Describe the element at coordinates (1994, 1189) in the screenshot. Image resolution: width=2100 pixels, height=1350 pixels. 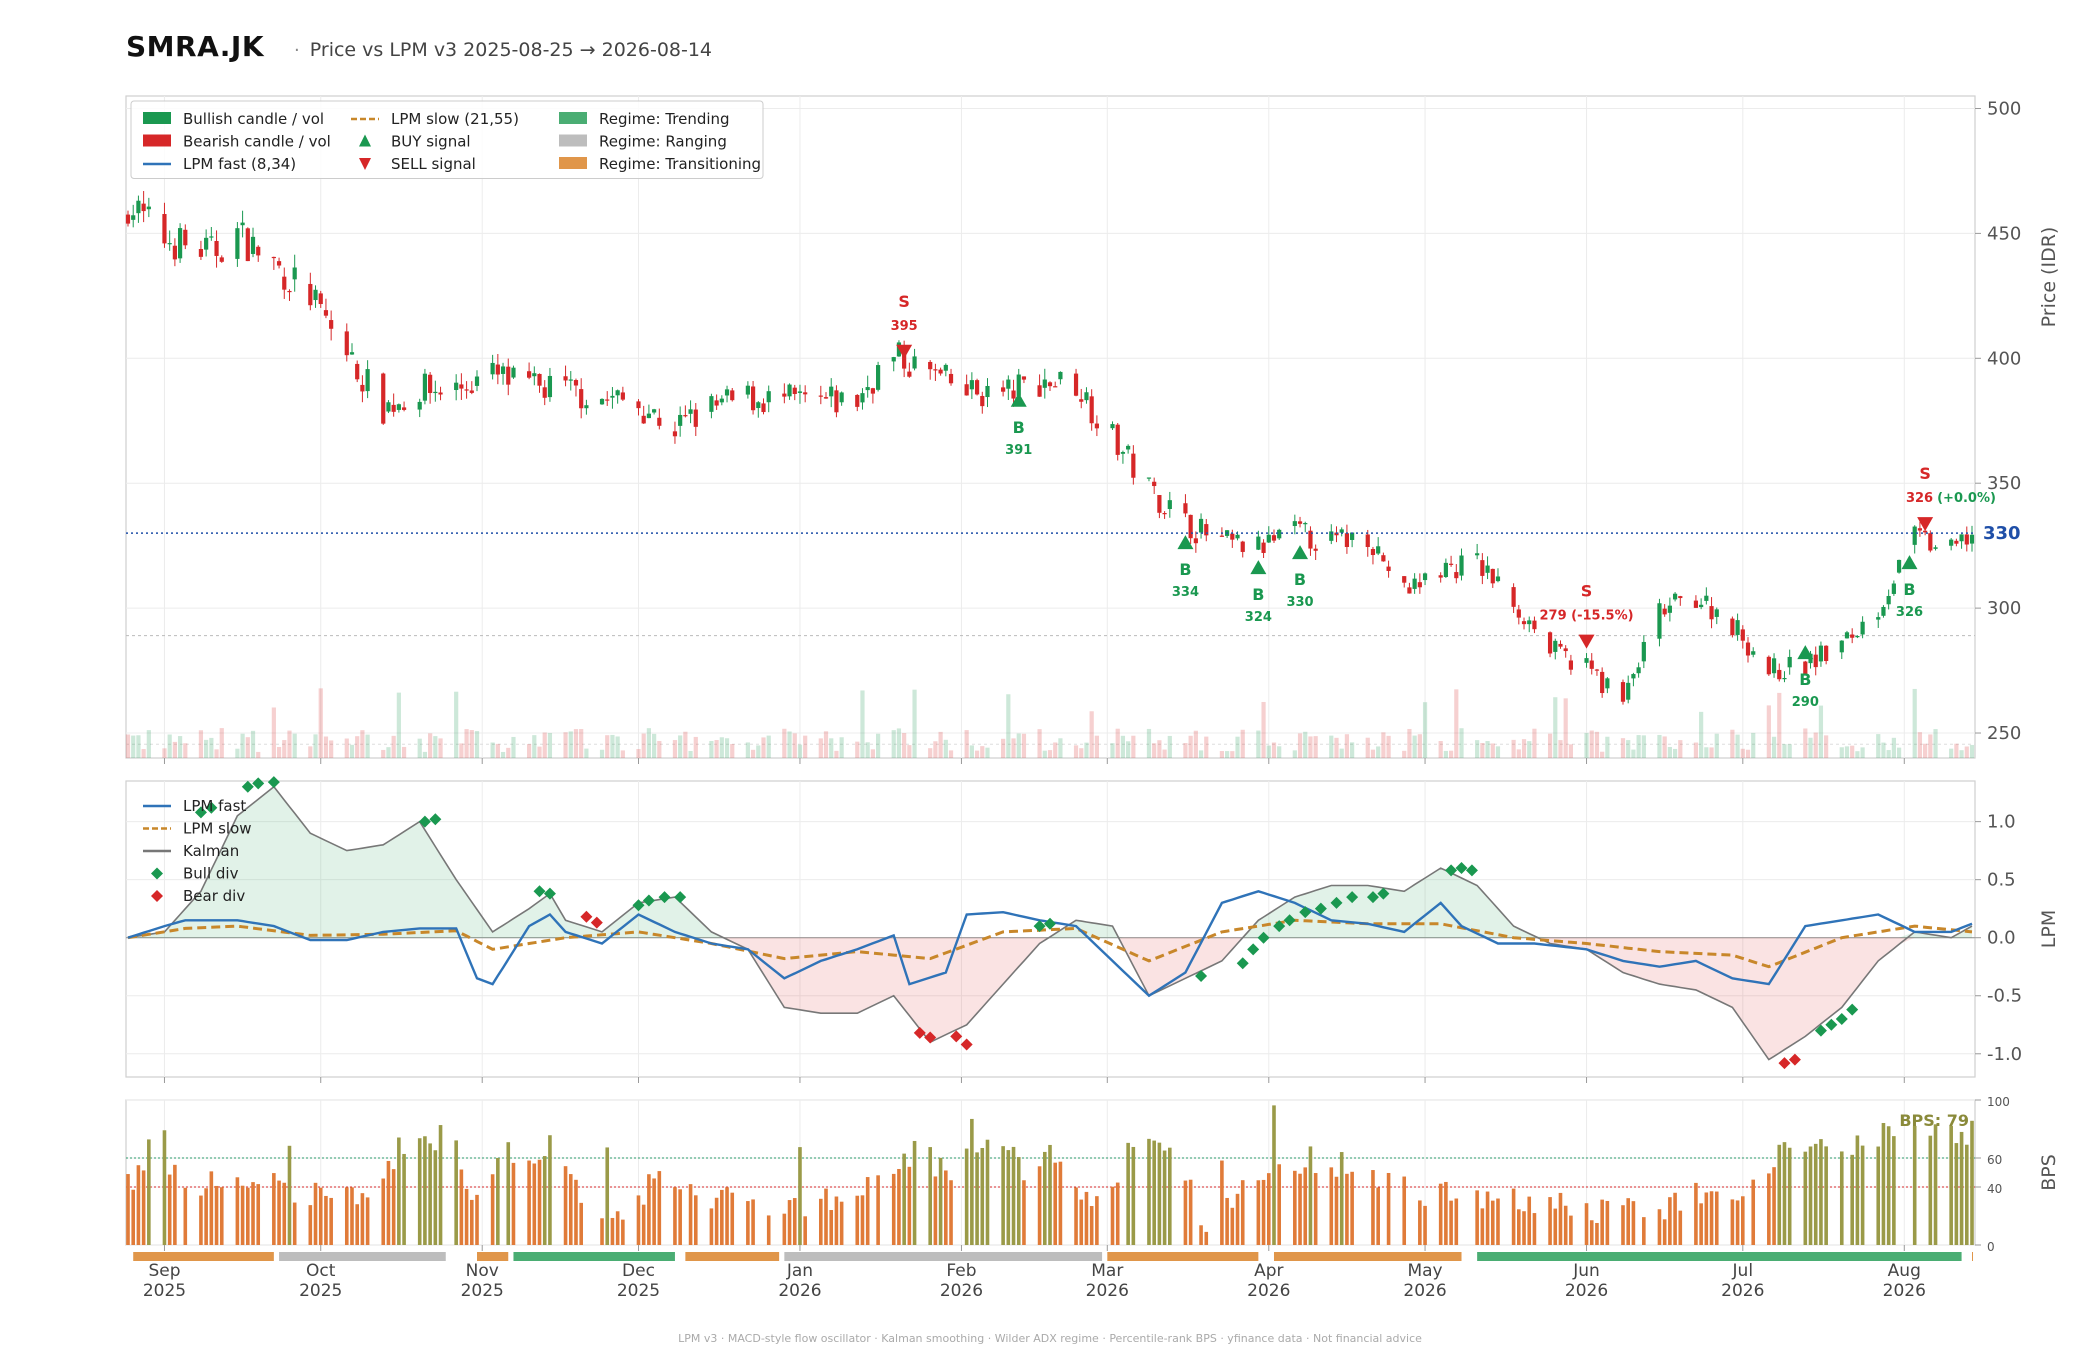
I see `bps-ytick-label: 40` at that location.